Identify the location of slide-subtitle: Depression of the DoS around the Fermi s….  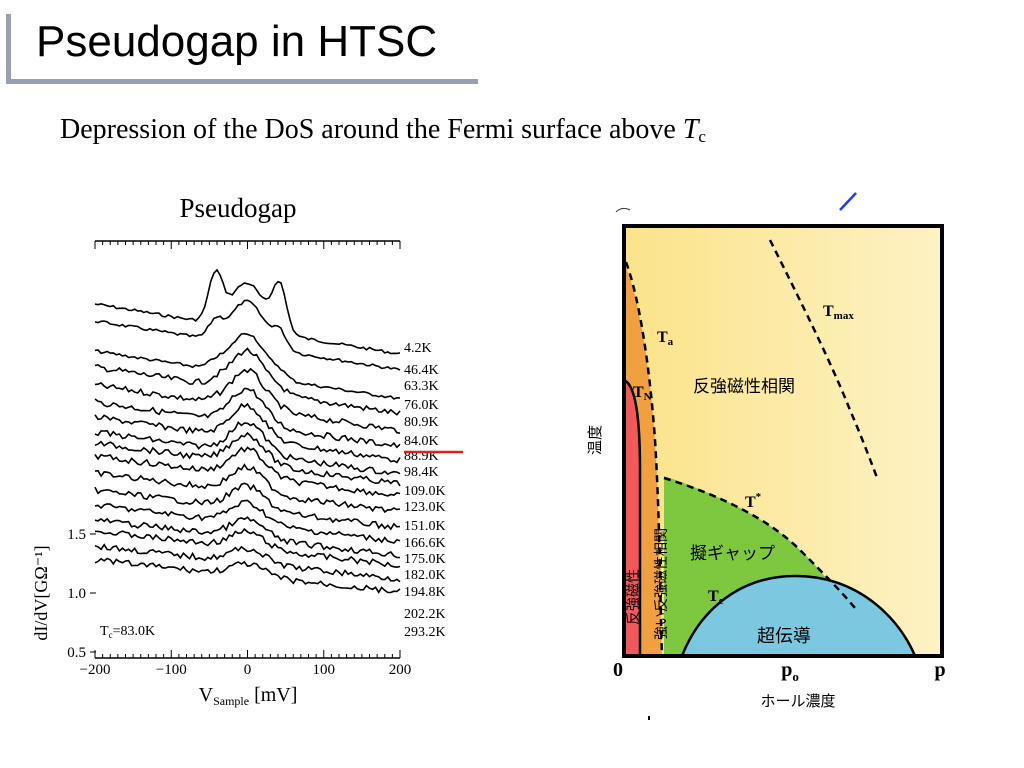
(383, 130).